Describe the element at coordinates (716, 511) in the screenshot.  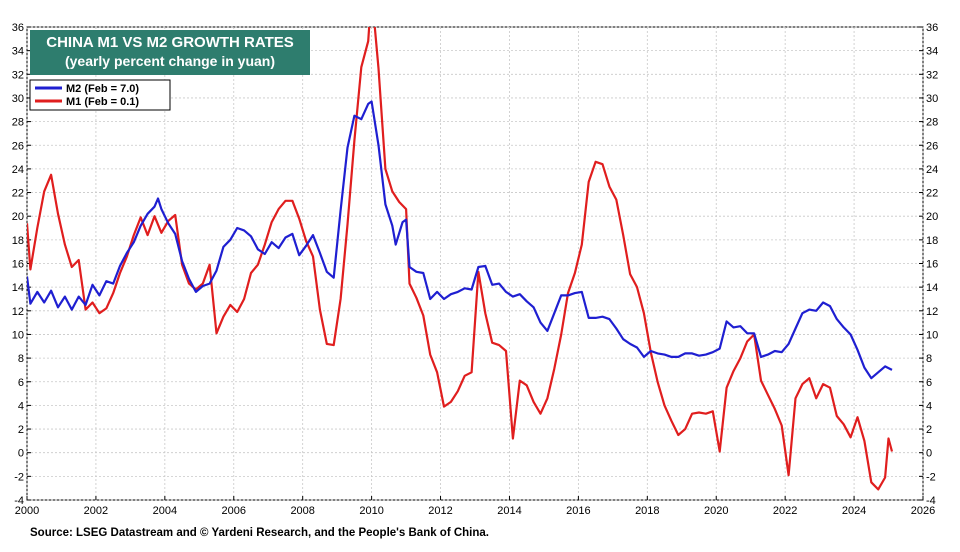
I see `x-tick-label: 2020` at that location.